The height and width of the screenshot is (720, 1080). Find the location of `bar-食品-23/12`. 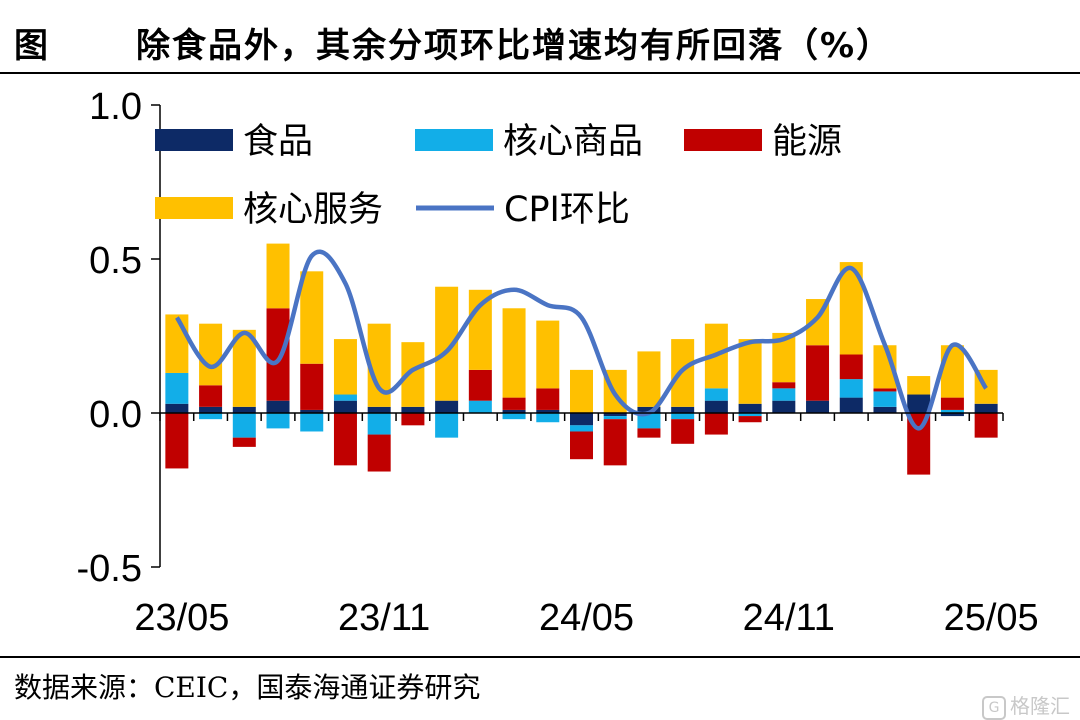

bar-食品-23/12 is located at coordinates (413, 409).